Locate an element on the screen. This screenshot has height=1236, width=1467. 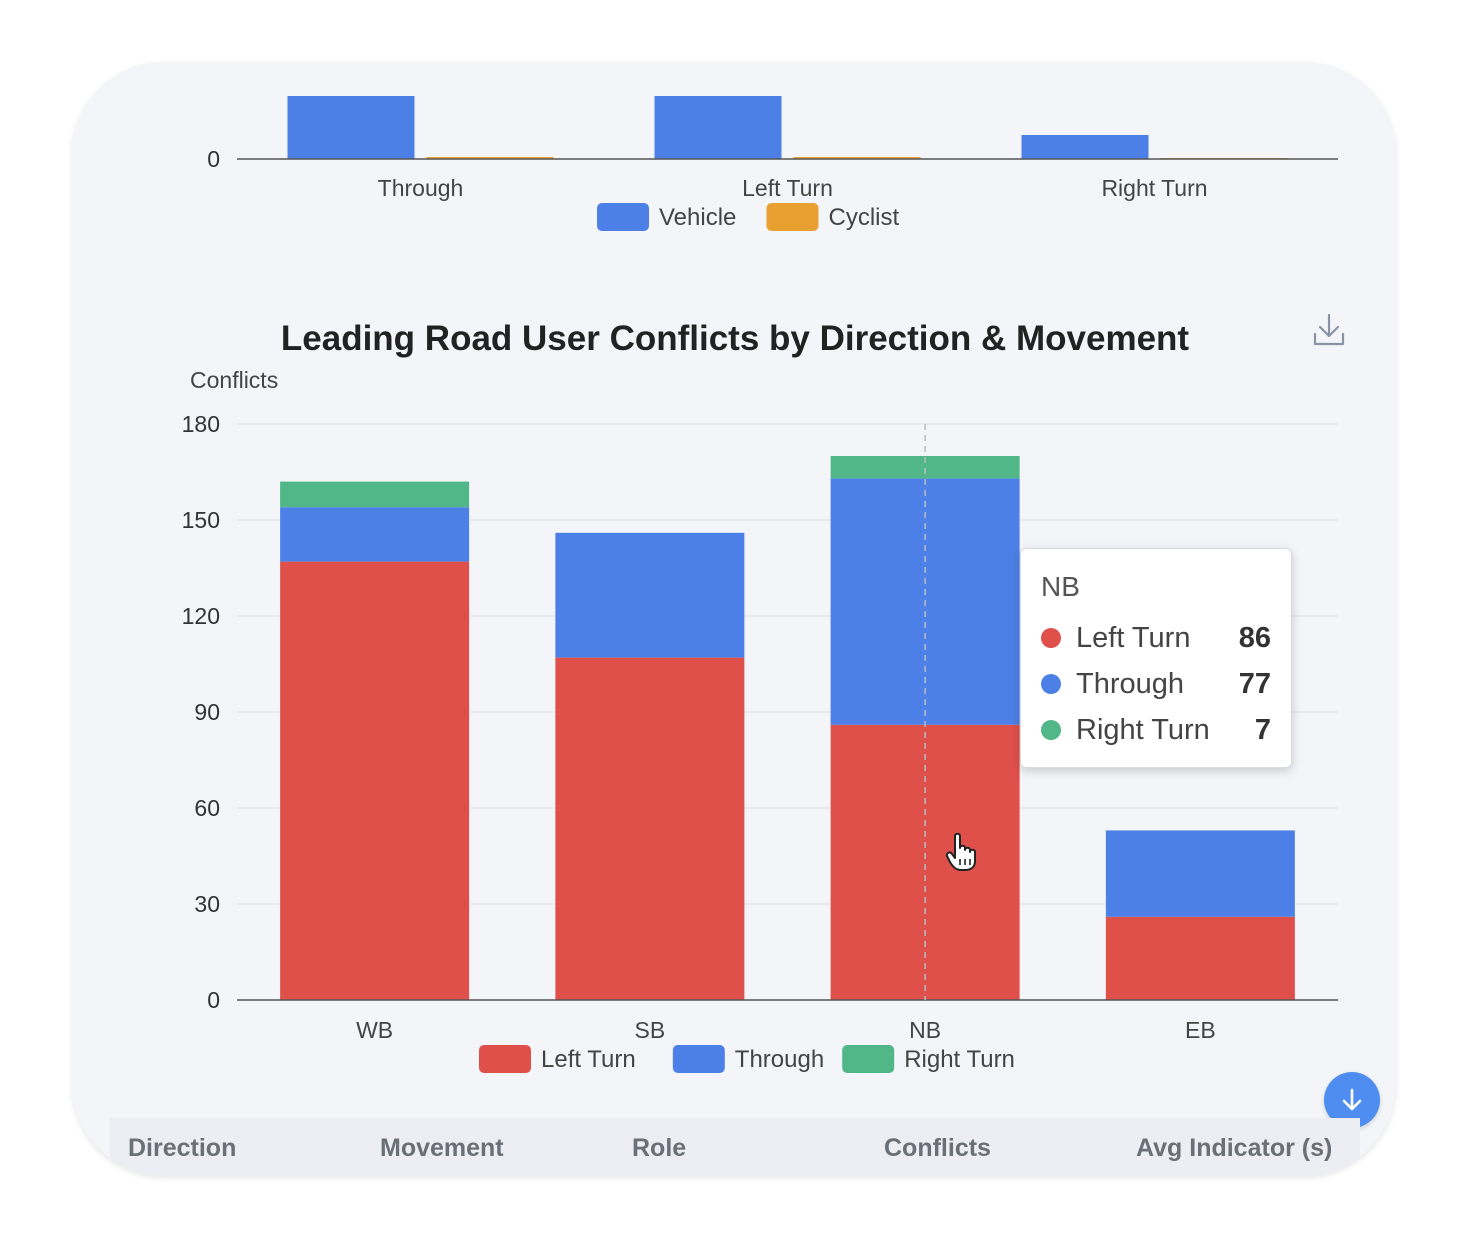
y-axis-label: Conflicts is located at coordinates (234, 380).